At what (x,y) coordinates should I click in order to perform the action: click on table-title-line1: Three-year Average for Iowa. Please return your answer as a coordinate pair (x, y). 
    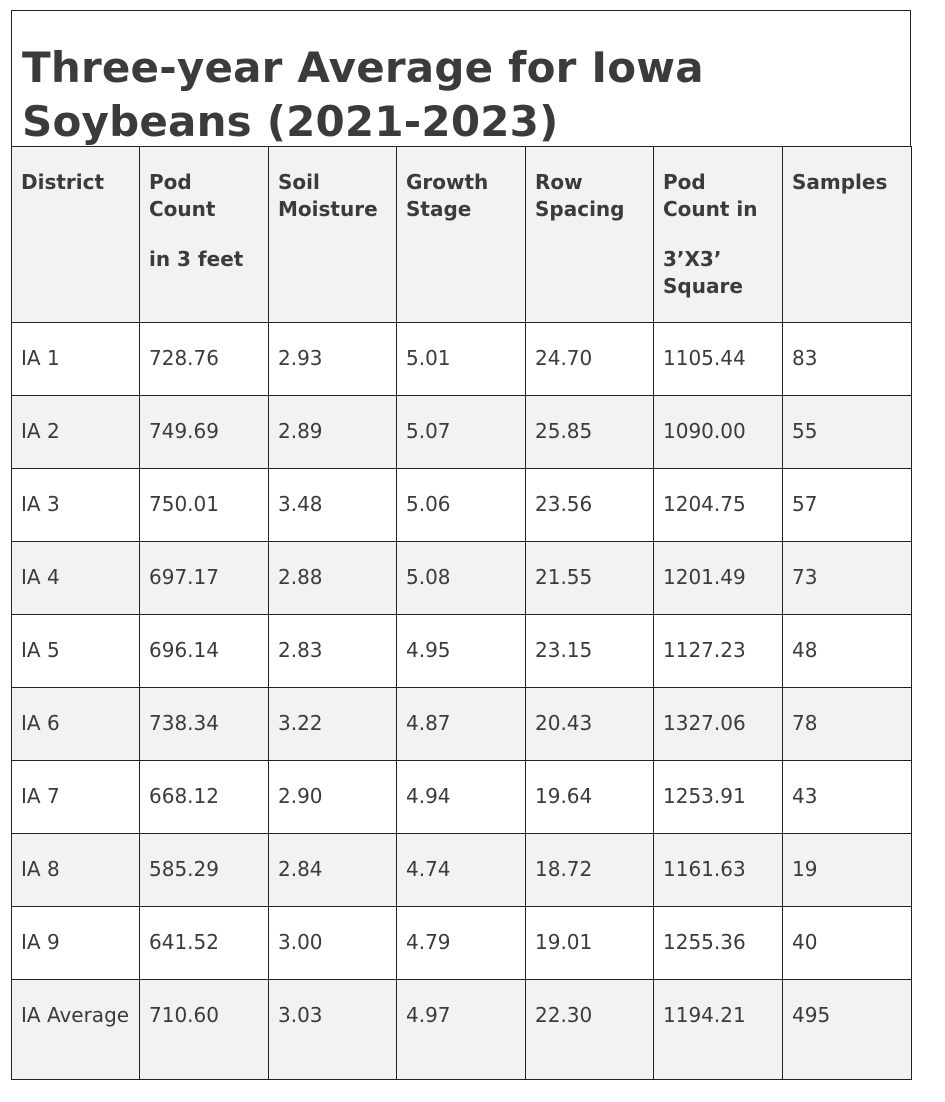
    Looking at the image, I should click on (363, 67).